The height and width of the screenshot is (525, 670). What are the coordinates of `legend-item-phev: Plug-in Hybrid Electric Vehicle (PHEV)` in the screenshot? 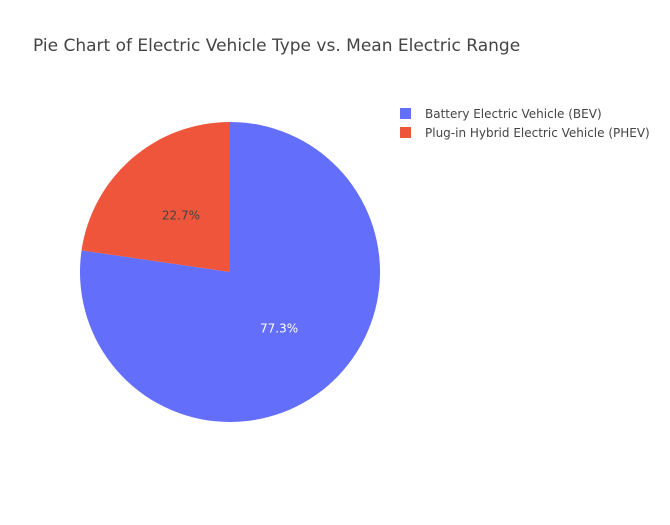 It's located at (525, 133).